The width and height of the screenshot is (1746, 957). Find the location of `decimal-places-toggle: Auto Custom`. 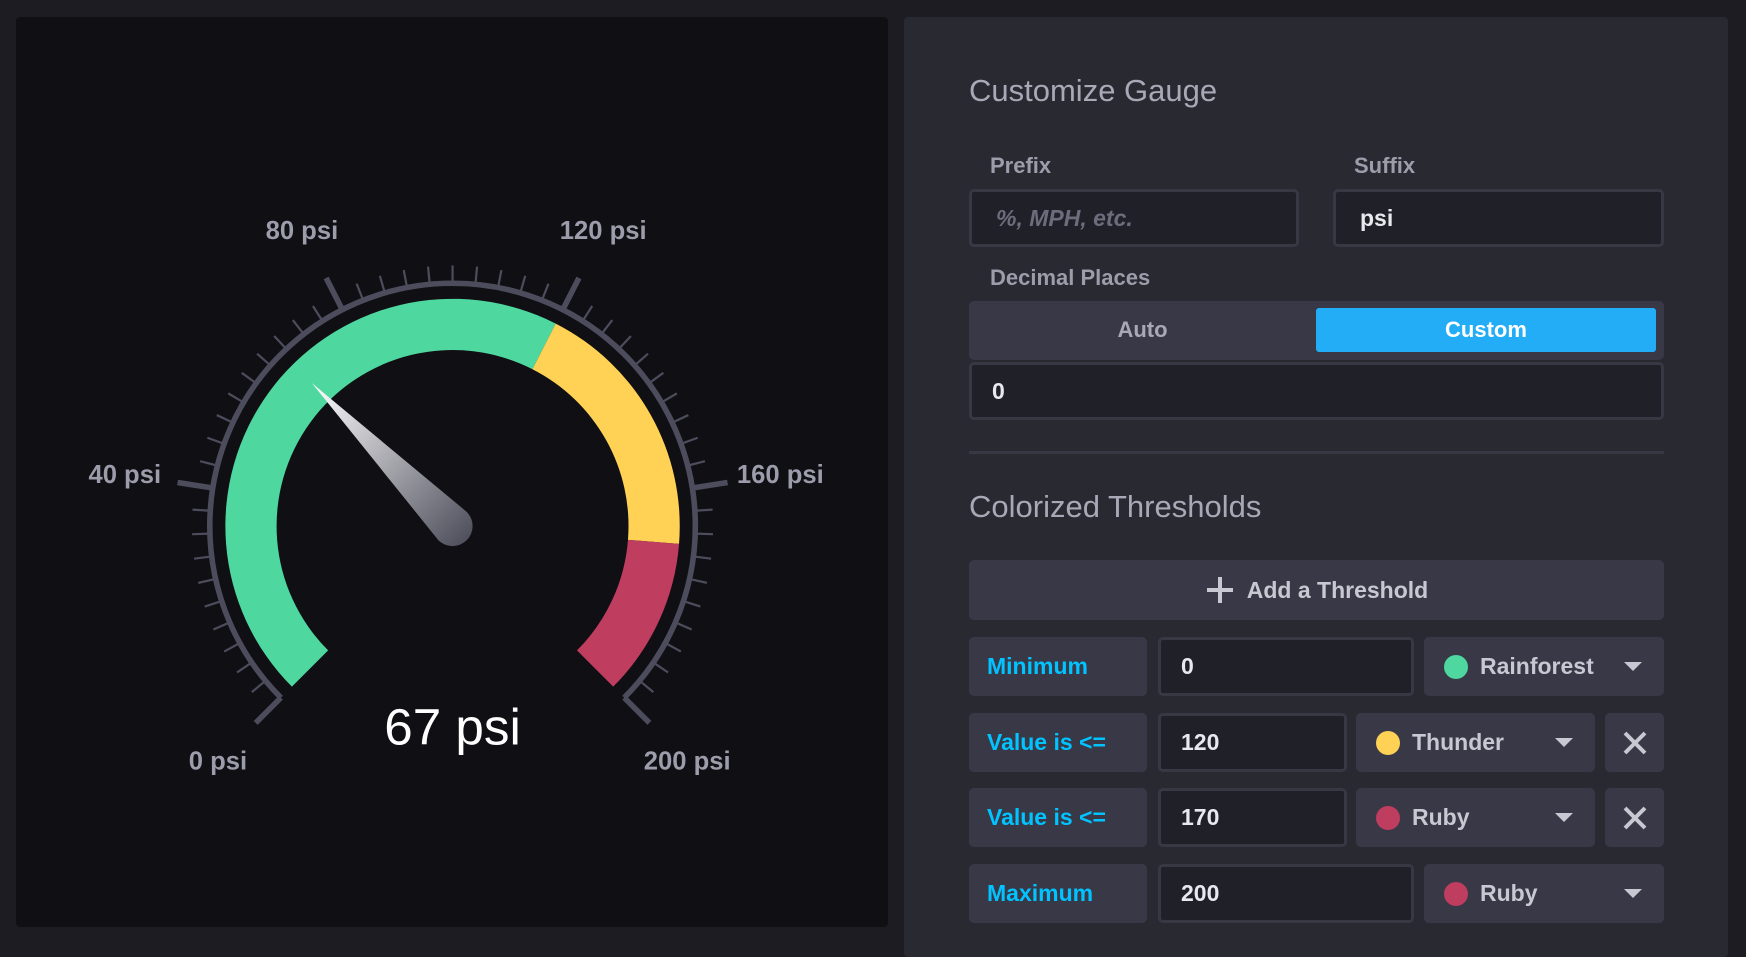

decimal-places-toggle: Auto Custom is located at coordinates (1316, 330).